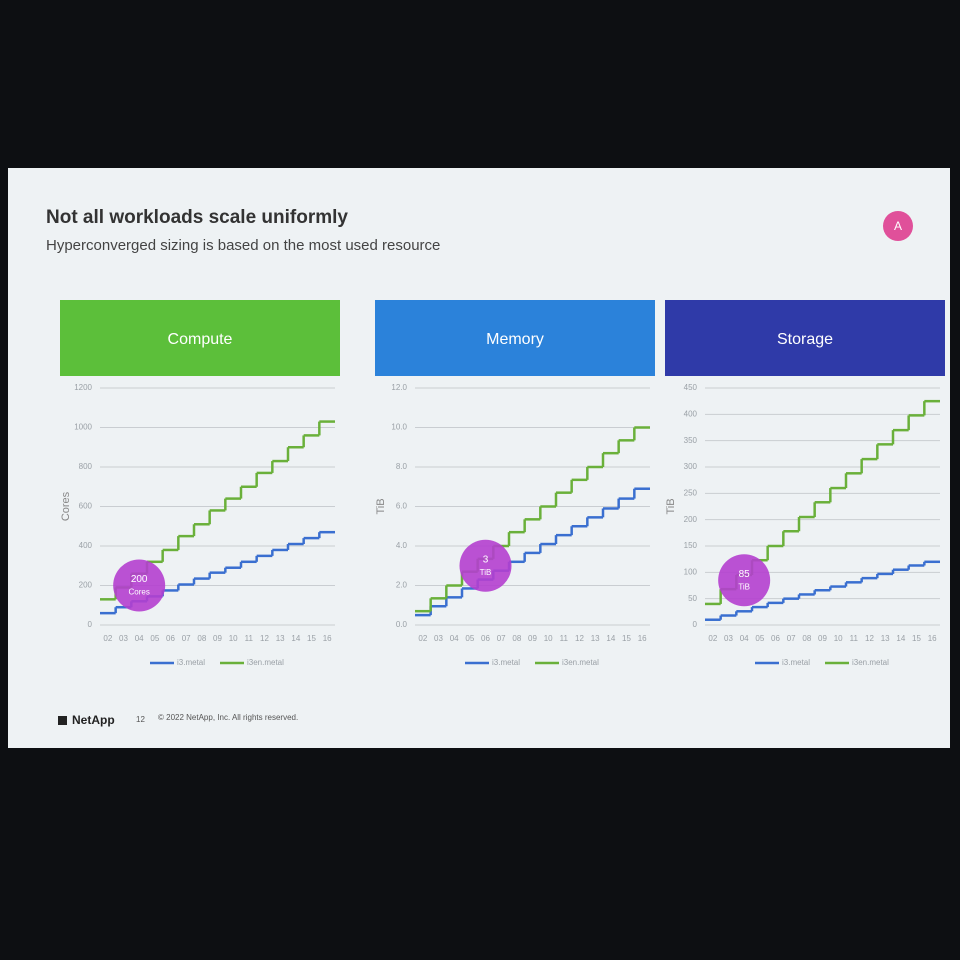 This screenshot has height=960, width=960. Describe the element at coordinates (486, 559) in the screenshot. I see `annotation-value: 3` at that location.